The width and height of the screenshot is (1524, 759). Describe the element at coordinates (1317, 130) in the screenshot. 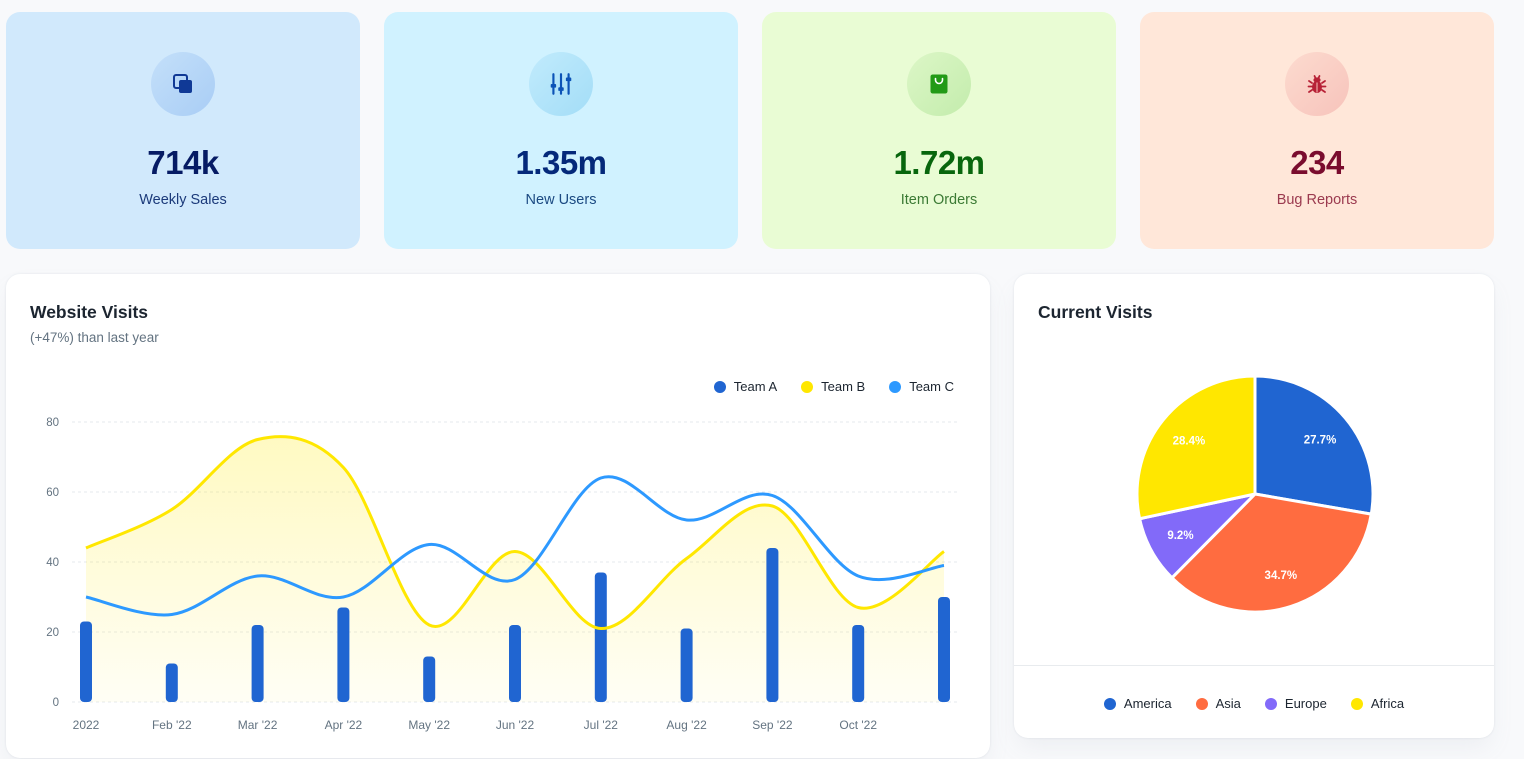

I see `stat-card-bug-reports: 234 Bug Reports` at that location.